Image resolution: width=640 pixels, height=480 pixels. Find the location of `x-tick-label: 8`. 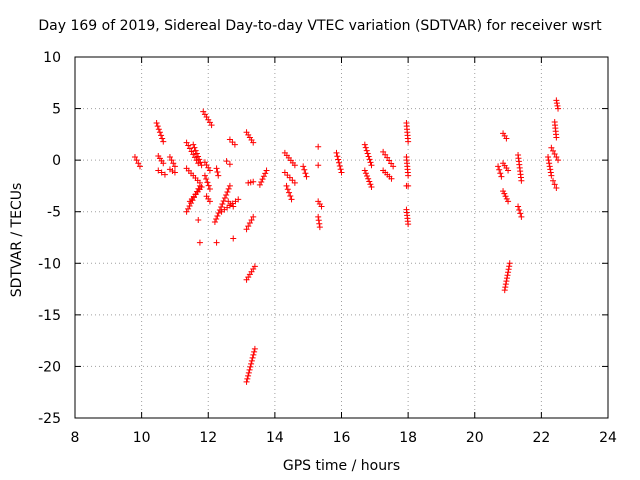

x-tick-label: 8 is located at coordinates (75, 438).